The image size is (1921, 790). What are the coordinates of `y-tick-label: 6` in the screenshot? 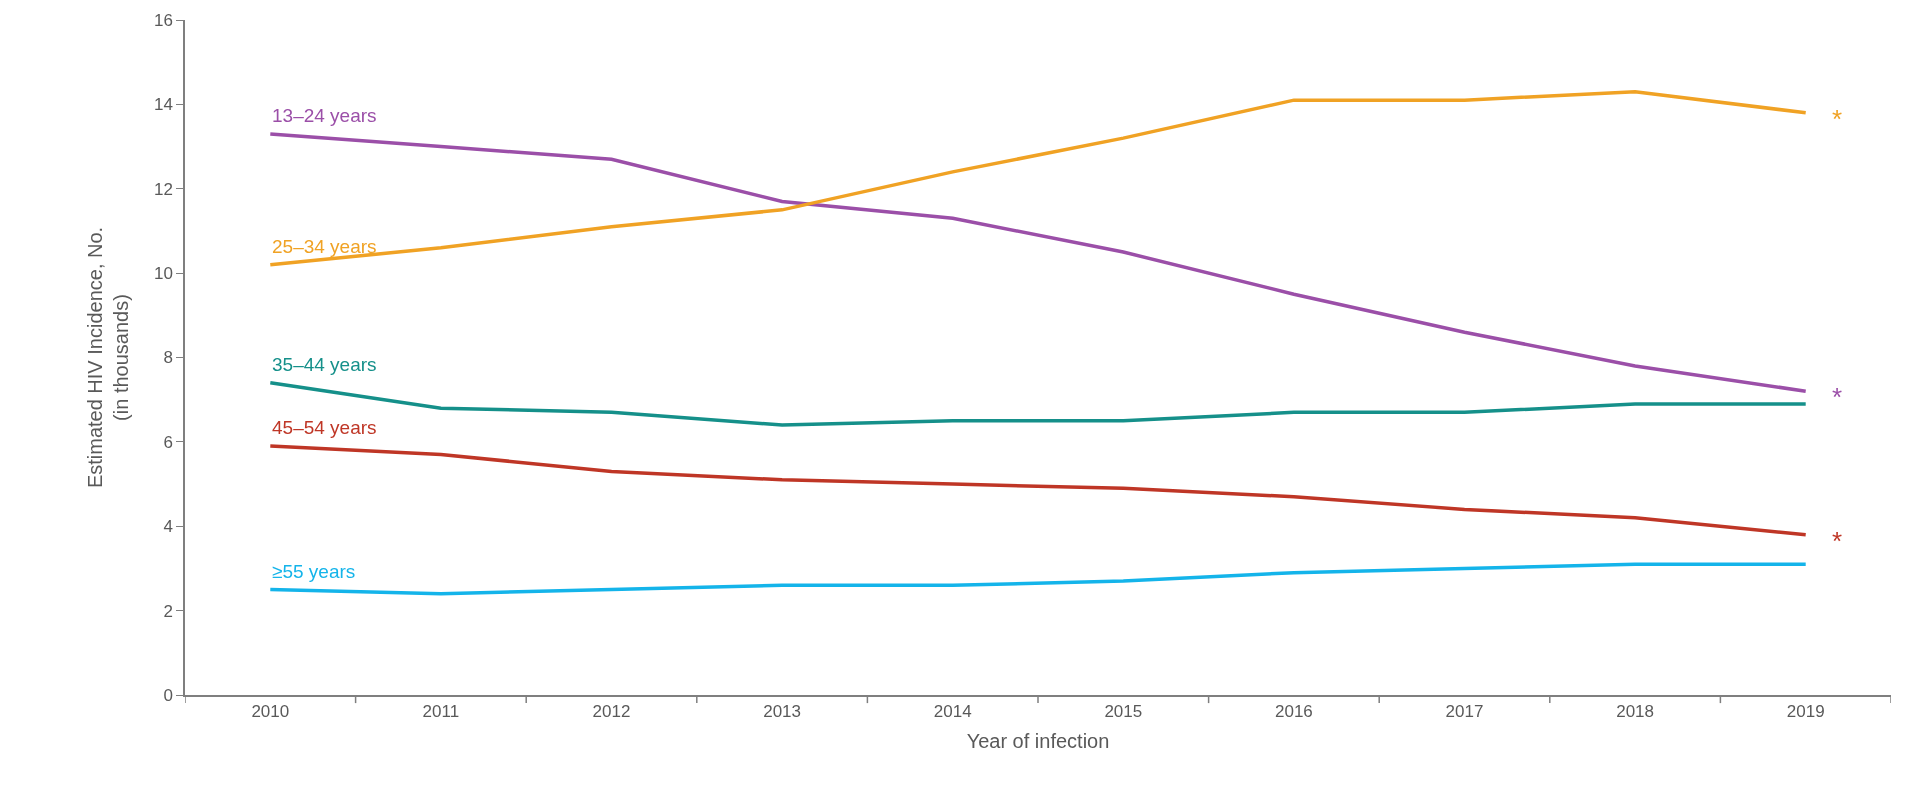 It's located at (168, 442).